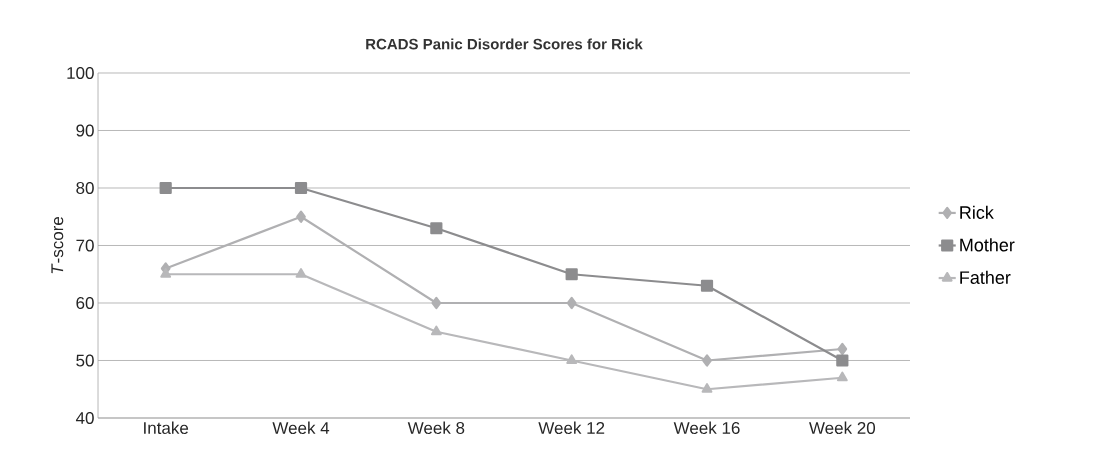 The height and width of the screenshot is (462, 1099). What do you see at coordinates (436, 428) in the screenshot?
I see `x-tick-label: Week 8` at bounding box center [436, 428].